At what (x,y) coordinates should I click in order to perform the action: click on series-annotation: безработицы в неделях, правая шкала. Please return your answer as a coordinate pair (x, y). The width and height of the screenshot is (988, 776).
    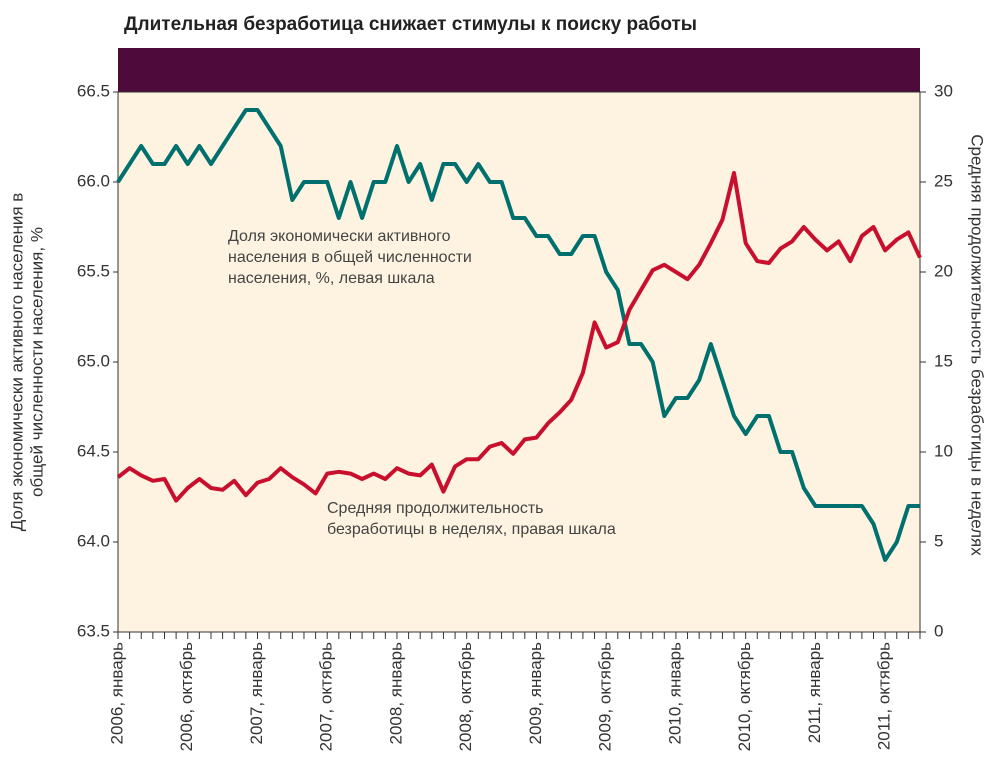
    Looking at the image, I should click on (471, 529).